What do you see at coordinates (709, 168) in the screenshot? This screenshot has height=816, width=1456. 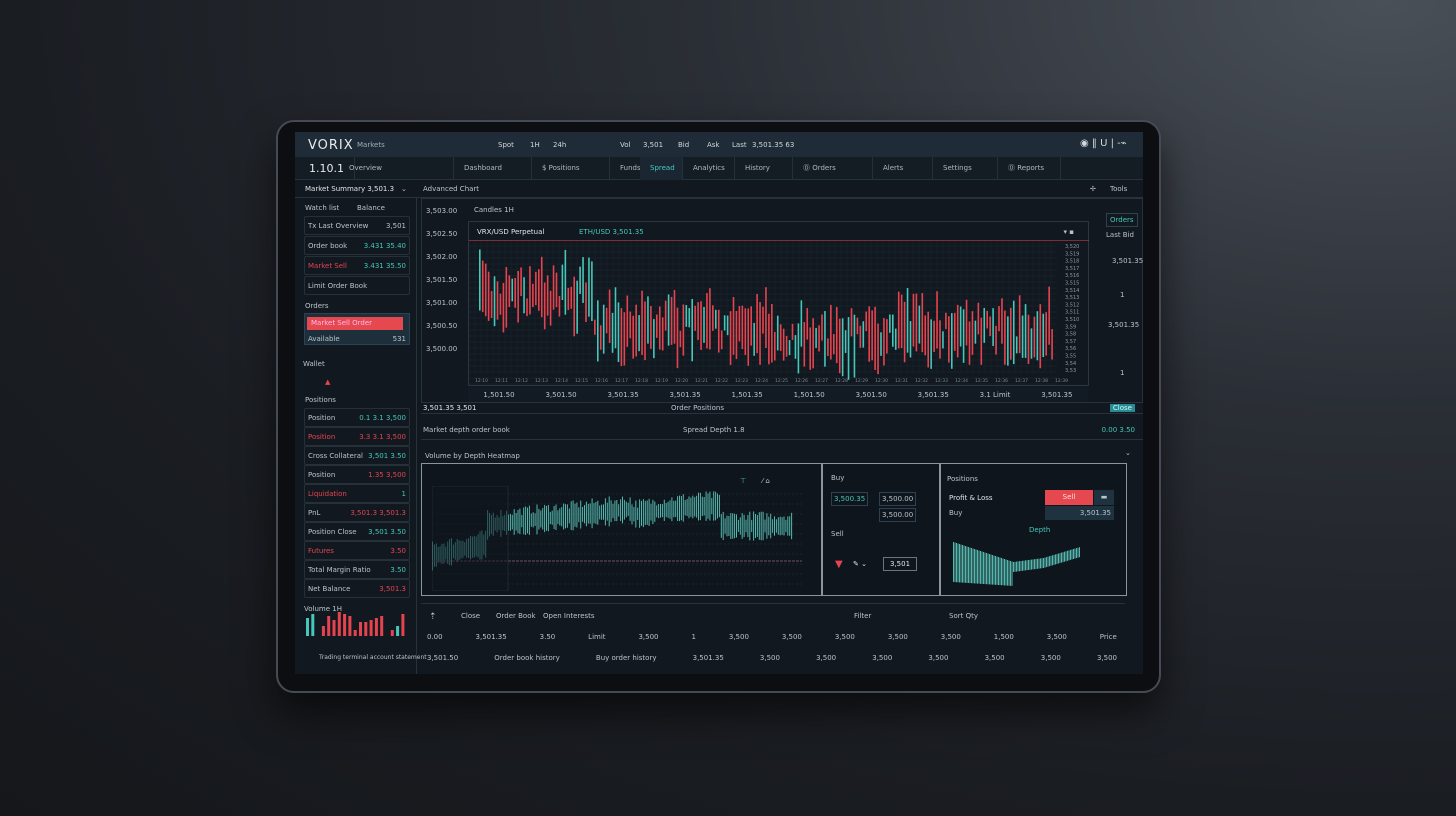 I see `tab-analytics: Analytics` at bounding box center [709, 168].